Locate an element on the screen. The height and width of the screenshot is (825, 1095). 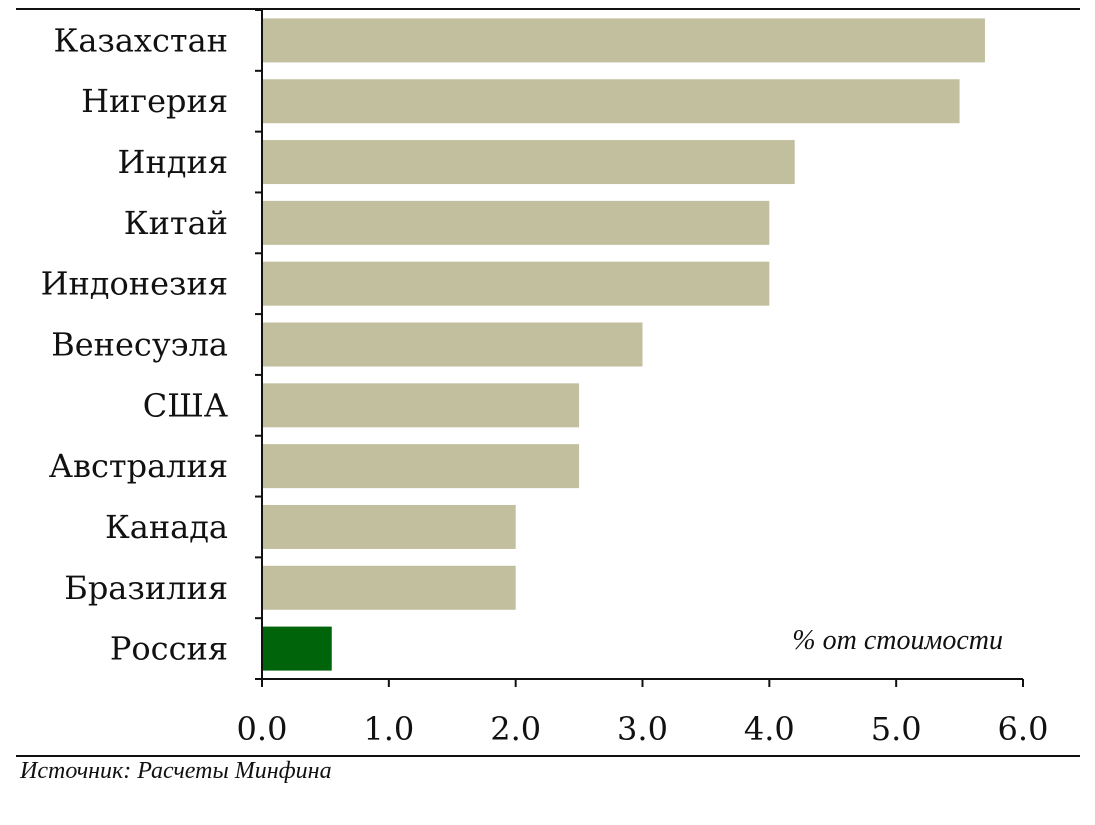
x-tick-label-7: 6.0 is located at coordinates (1023, 729).